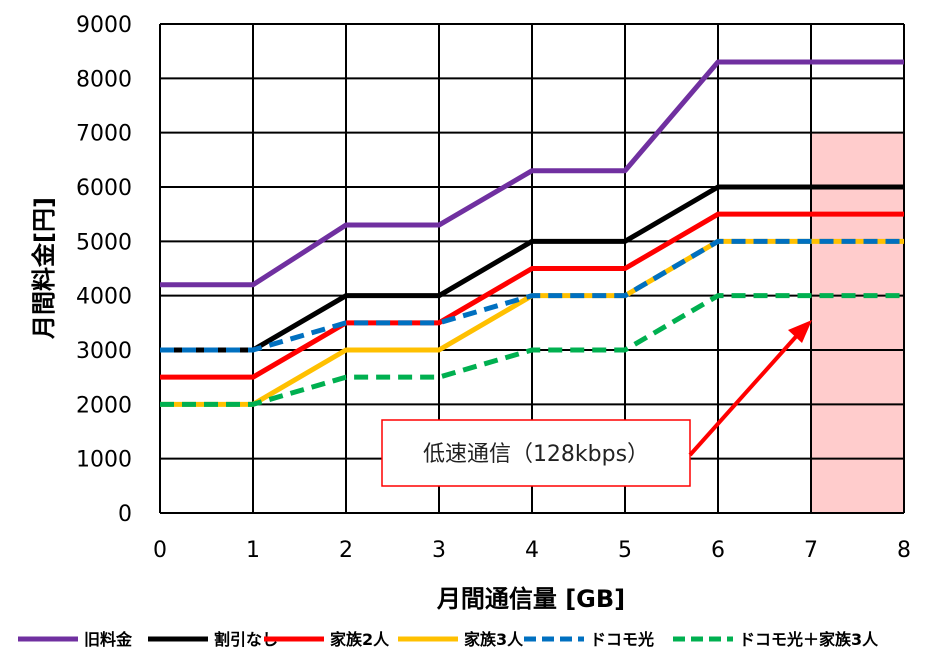 The width and height of the screenshot is (932, 668). What do you see at coordinates (160, 550) in the screenshot?
I see `x-tick-label: 0` at bounding box center [160, 550].